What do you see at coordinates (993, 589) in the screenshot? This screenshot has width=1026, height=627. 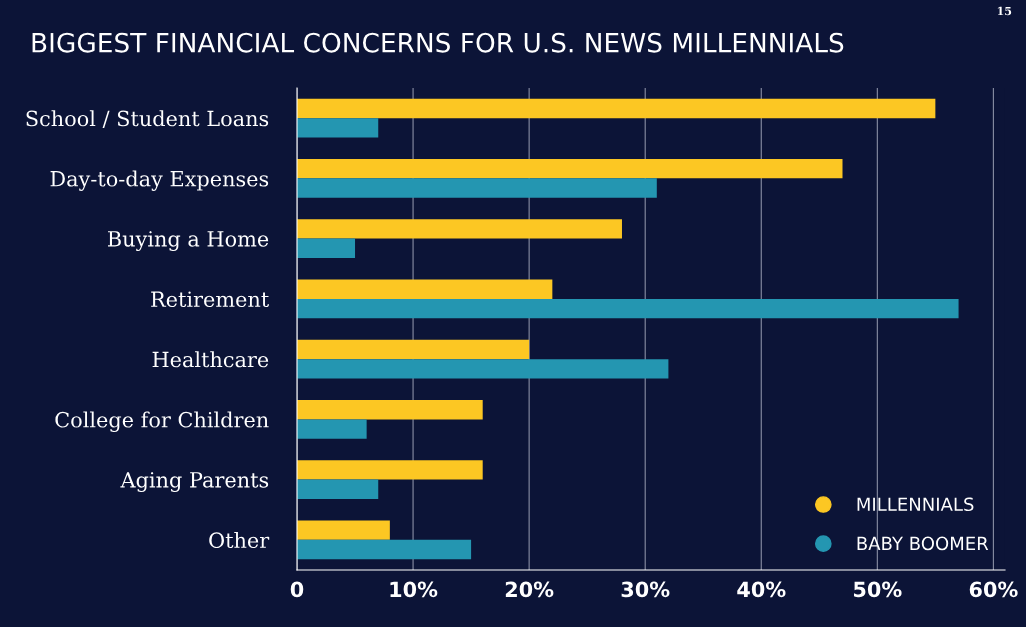 I see `x-tick-label: 60%` at bounding box center [993, 589].